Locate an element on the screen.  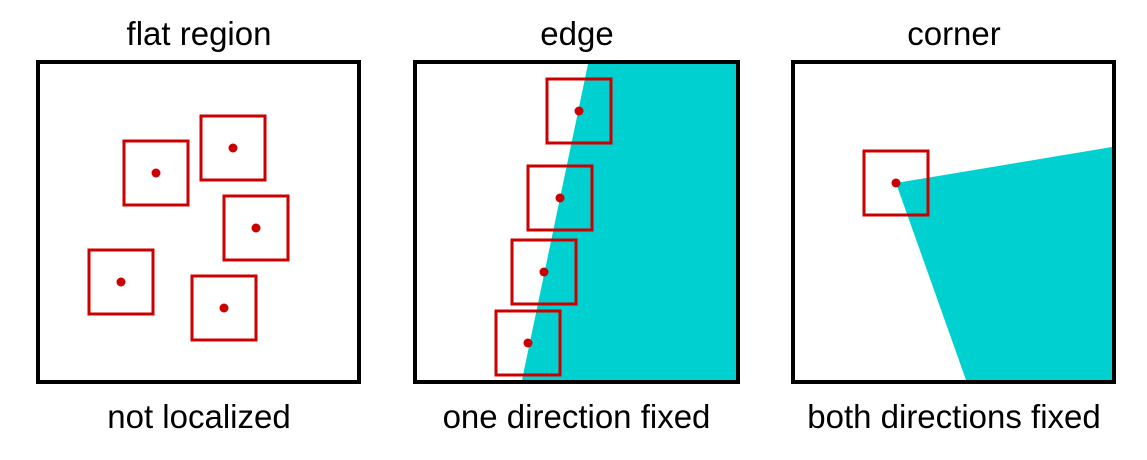
panel-title-corner: corner is located at coordinates (954, 33).